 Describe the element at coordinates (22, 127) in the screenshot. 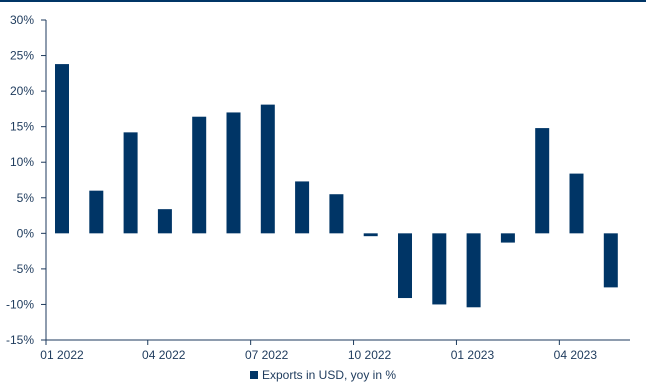

I see `y-tick-label: 15%` at that location.